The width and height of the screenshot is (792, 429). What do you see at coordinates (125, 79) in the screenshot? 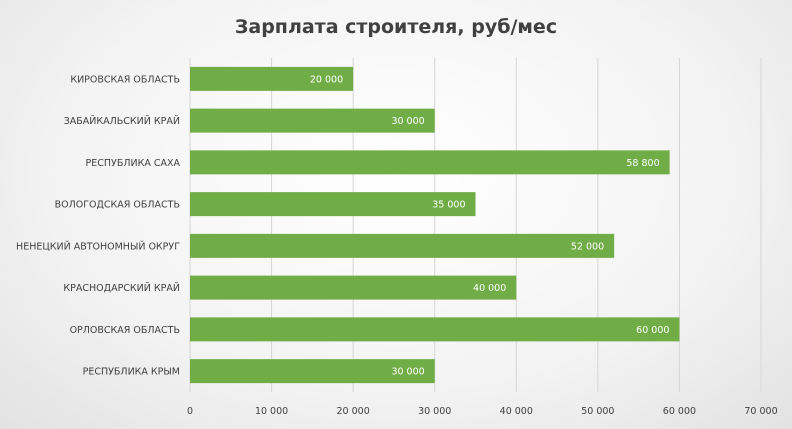
I see `category-label: КИРОВСКАЯ ОБЛАСТЬ` at bounding box center [125, 79].